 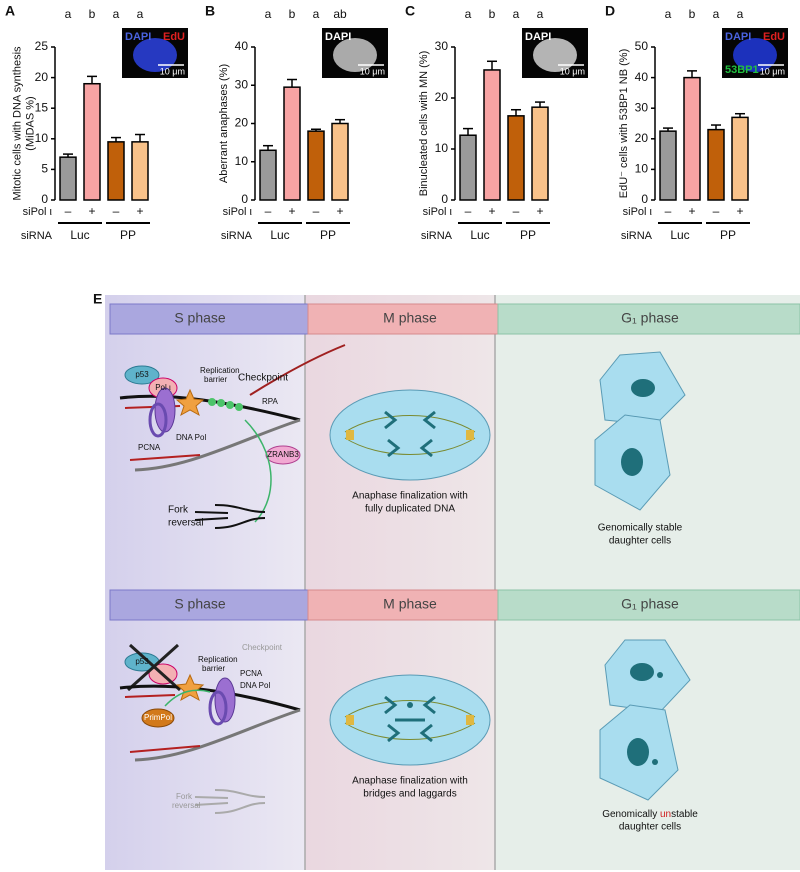 I want to click on caption: bridges and laggards, so click(x=409, y=794).